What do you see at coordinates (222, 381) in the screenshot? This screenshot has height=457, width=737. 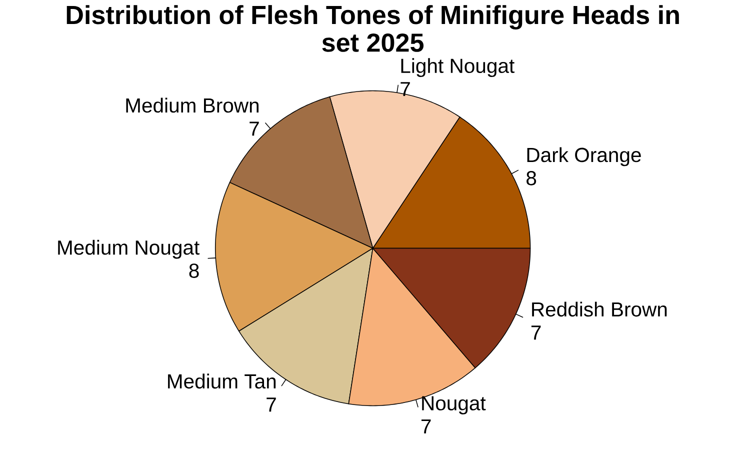 I see `slice-label: Medium Tan` at bounding box center [222, 381].